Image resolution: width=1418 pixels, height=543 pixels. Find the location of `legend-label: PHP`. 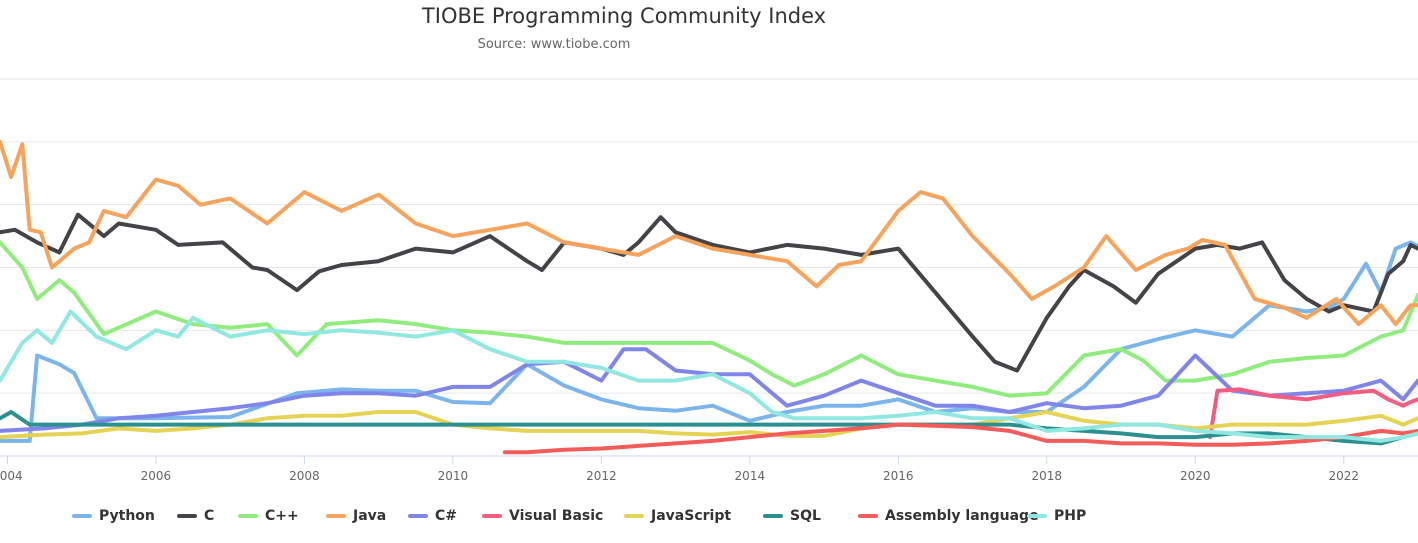

legend-label: PHP is located at coordinates (1070, 516).